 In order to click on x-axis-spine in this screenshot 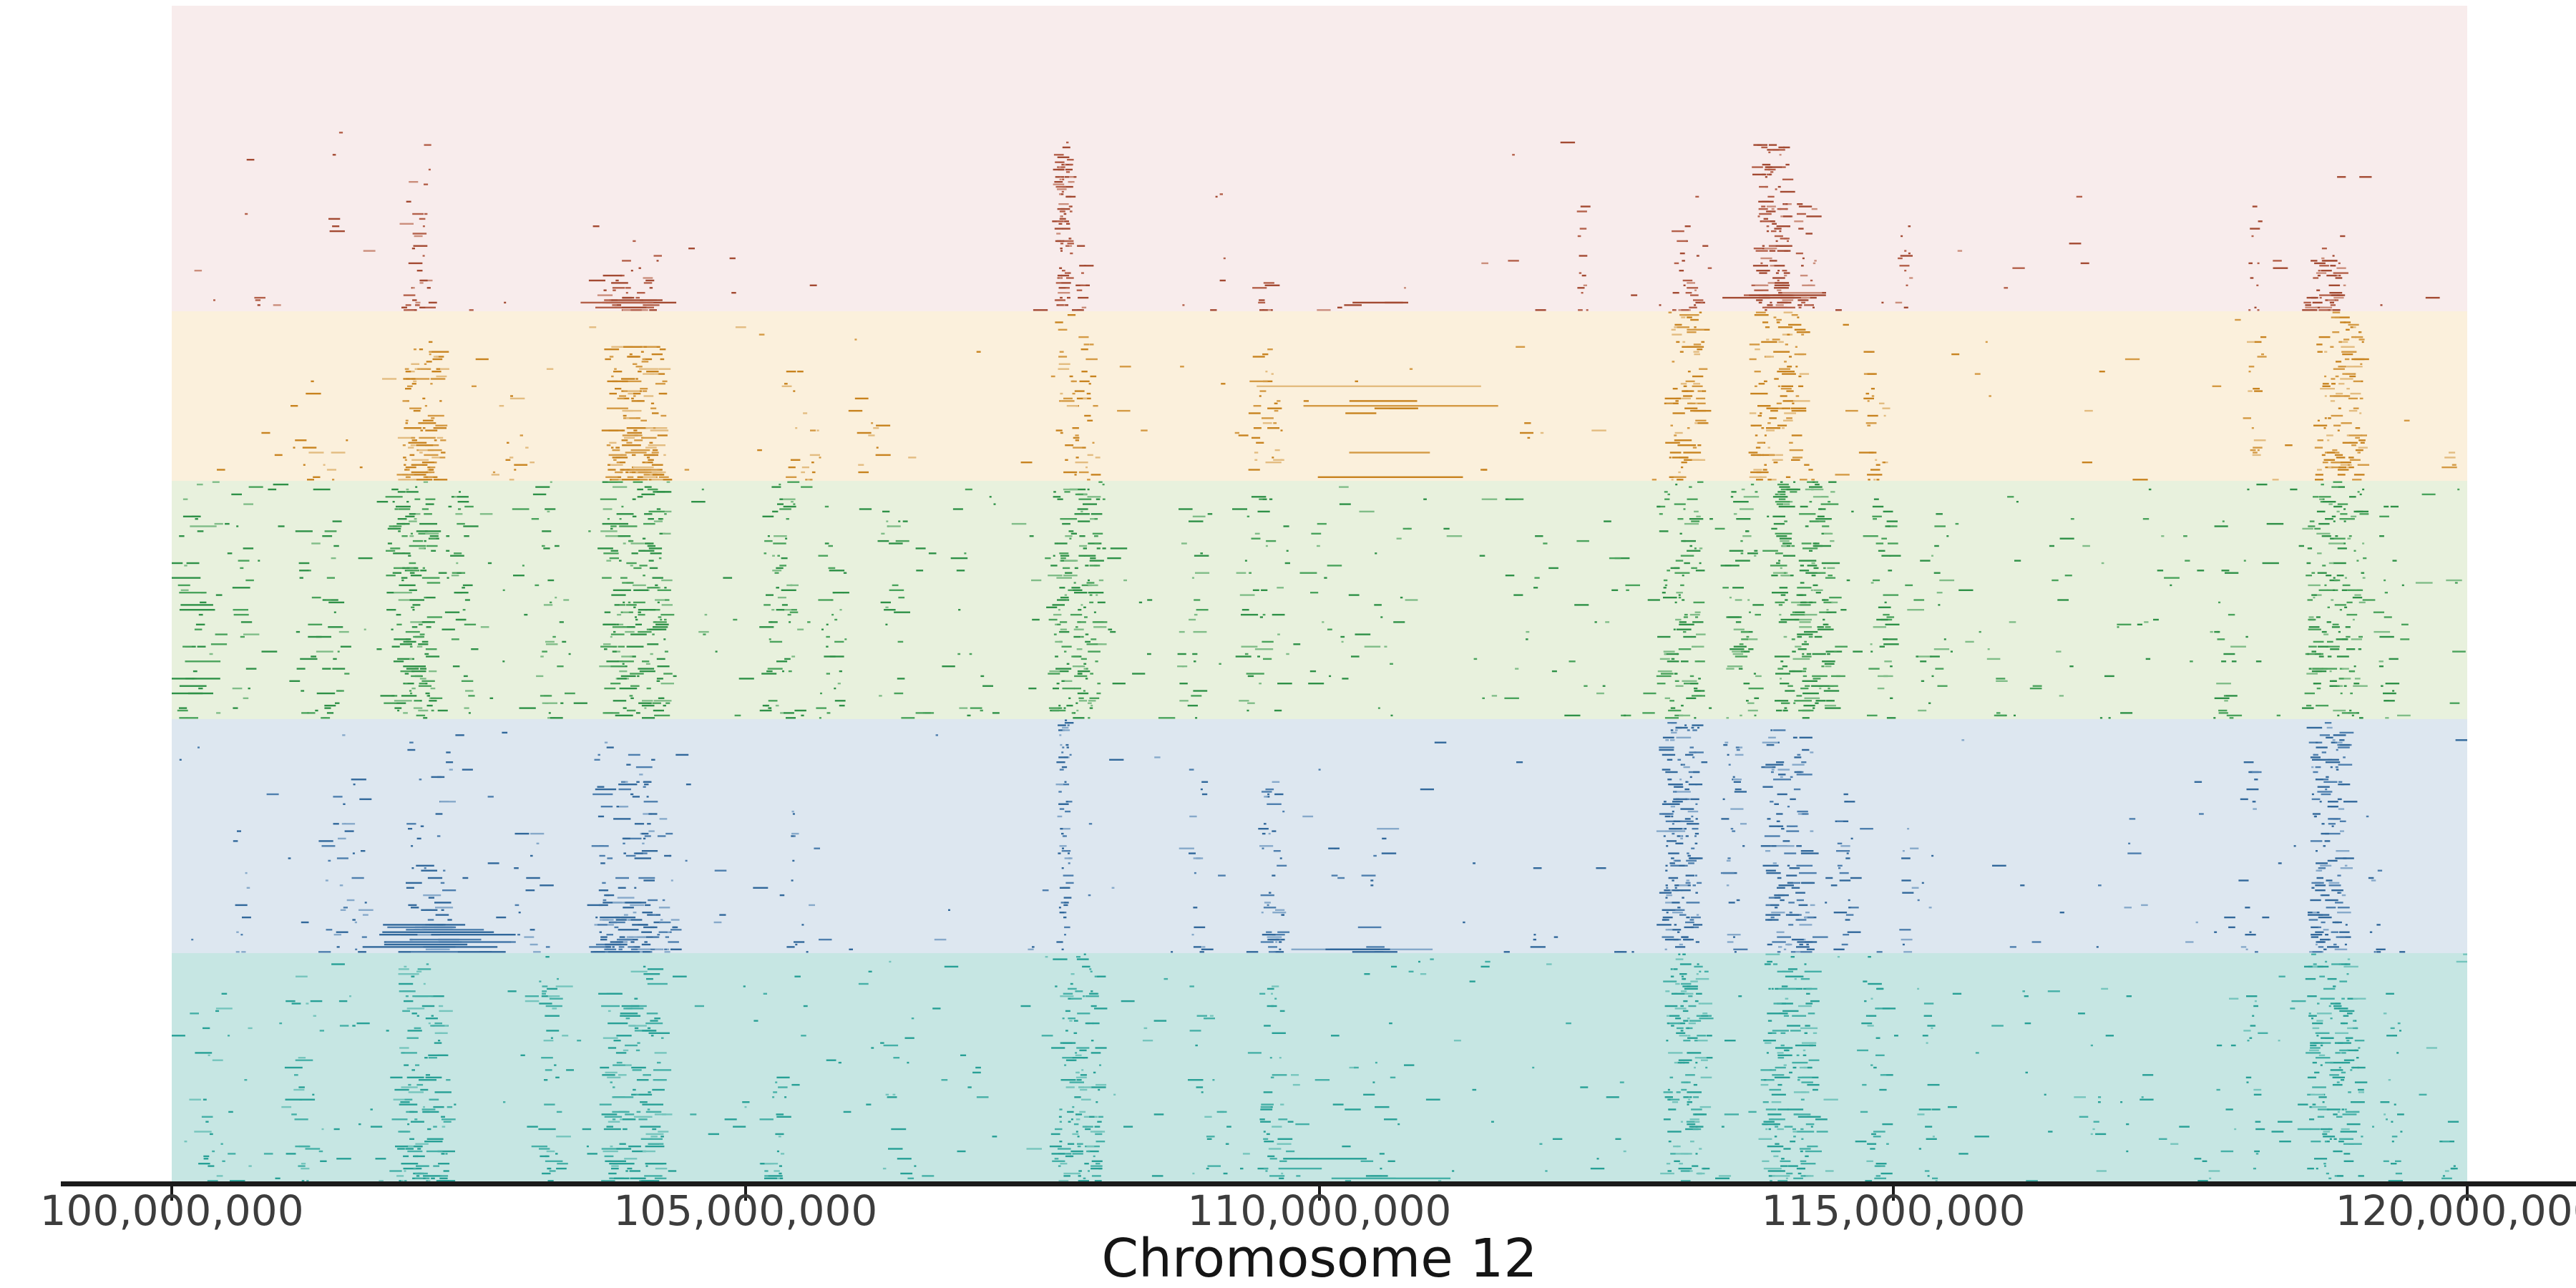, I will do `click(1318, 1183)`.